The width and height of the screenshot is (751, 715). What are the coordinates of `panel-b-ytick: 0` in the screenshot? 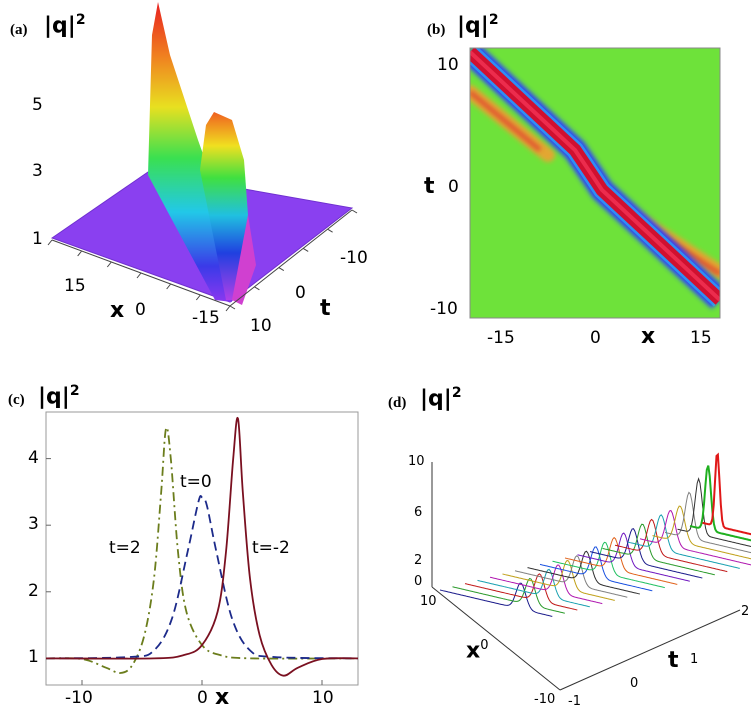 It's located at (453, 187).